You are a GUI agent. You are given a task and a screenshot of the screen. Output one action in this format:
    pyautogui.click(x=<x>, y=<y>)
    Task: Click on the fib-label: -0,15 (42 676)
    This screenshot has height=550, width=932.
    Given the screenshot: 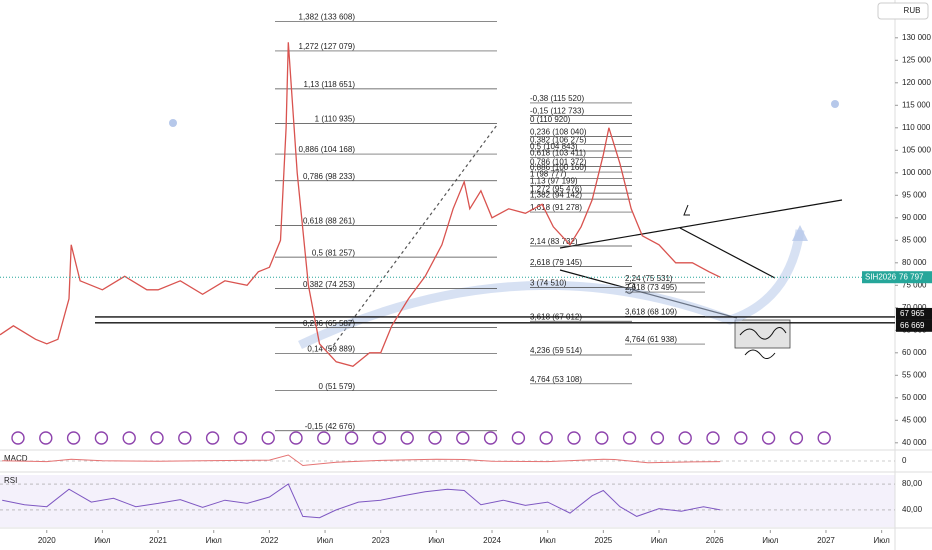 What is the action you would take?
    pyautogui.click(x=330, y=426)
    